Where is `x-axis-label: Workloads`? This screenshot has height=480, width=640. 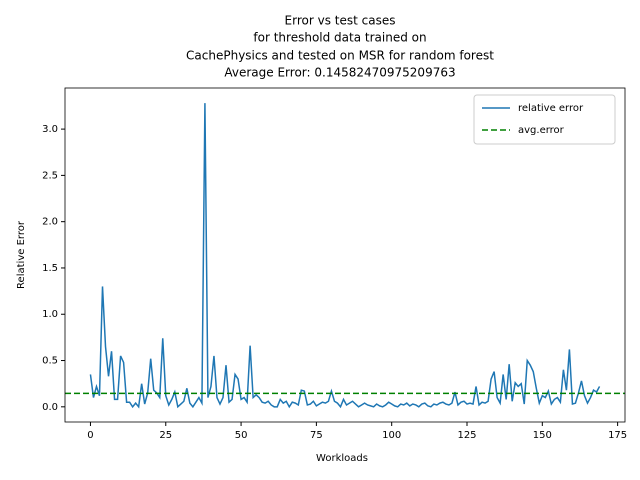 x-axis-label: Workloads is located at coordinates (342, 458).